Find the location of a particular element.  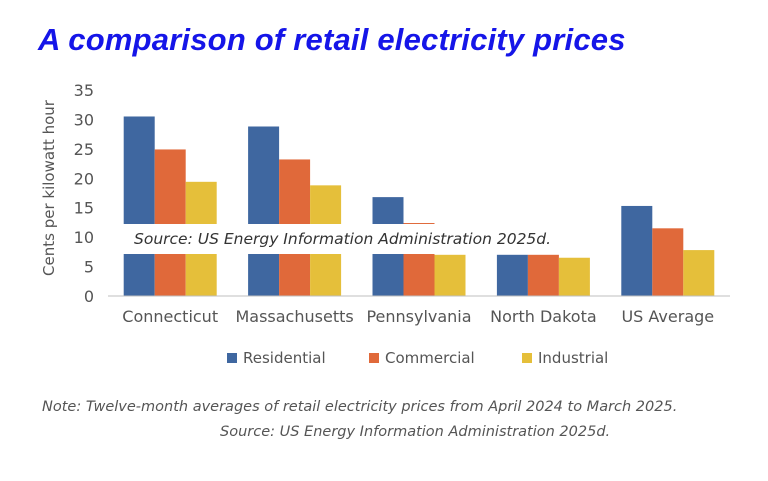

y-tick-label: 15 is located at coordinates (84, 208).